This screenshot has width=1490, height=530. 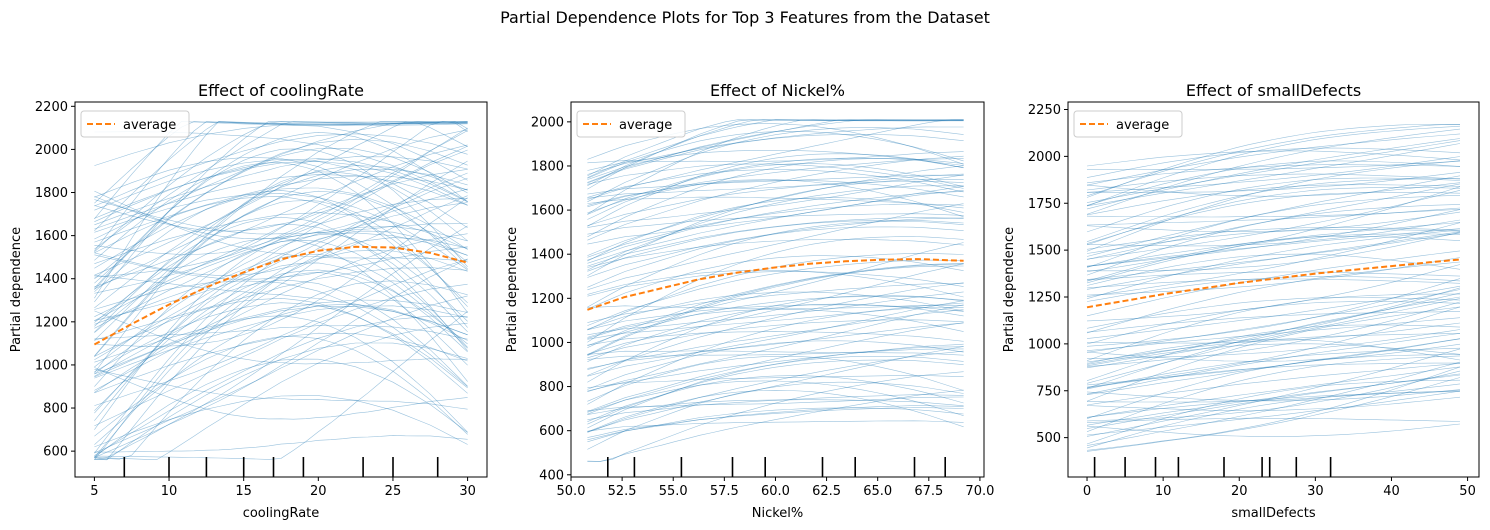 What do you see at coordinates (724, 491) in the screenshot?
I see `x-tick-label: 57.5` at bounding box center [724, 491].